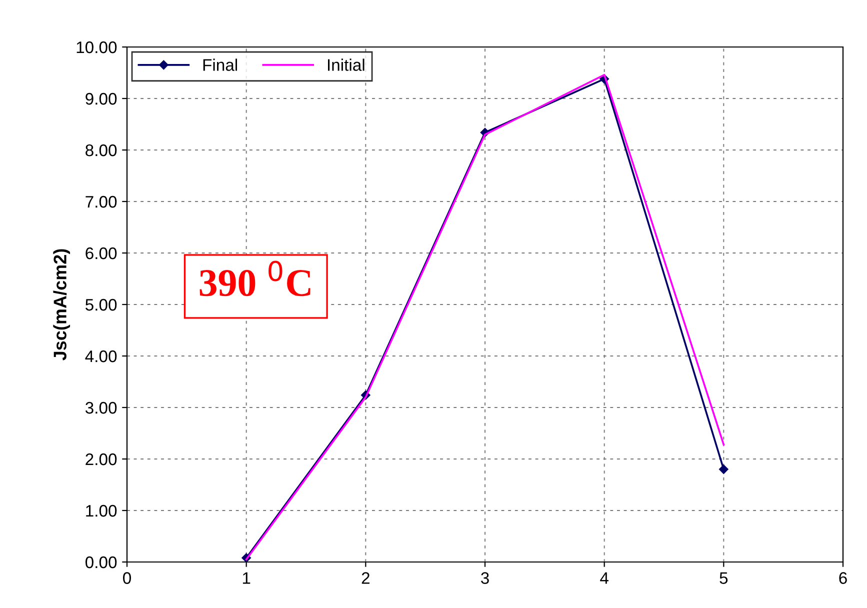 This screenshot has height=608, width=867. I want to click on y-tick-label: 3.00, so click(101, 408).